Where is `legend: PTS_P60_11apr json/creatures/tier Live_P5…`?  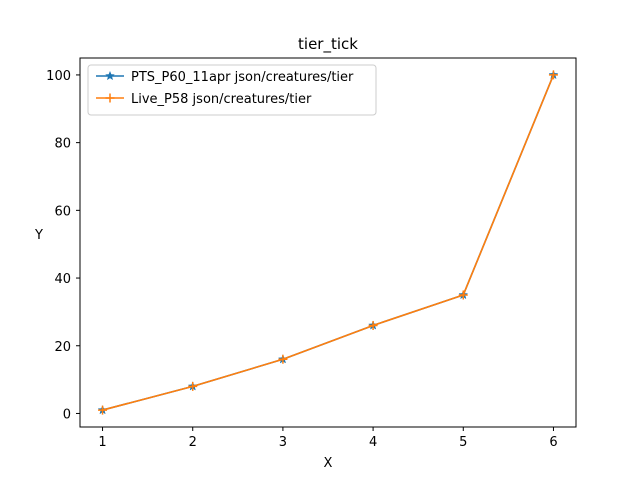
legend: PTS_P60_11apr json/creatures/tier Live_P5… is located at coordinates (232, 90).